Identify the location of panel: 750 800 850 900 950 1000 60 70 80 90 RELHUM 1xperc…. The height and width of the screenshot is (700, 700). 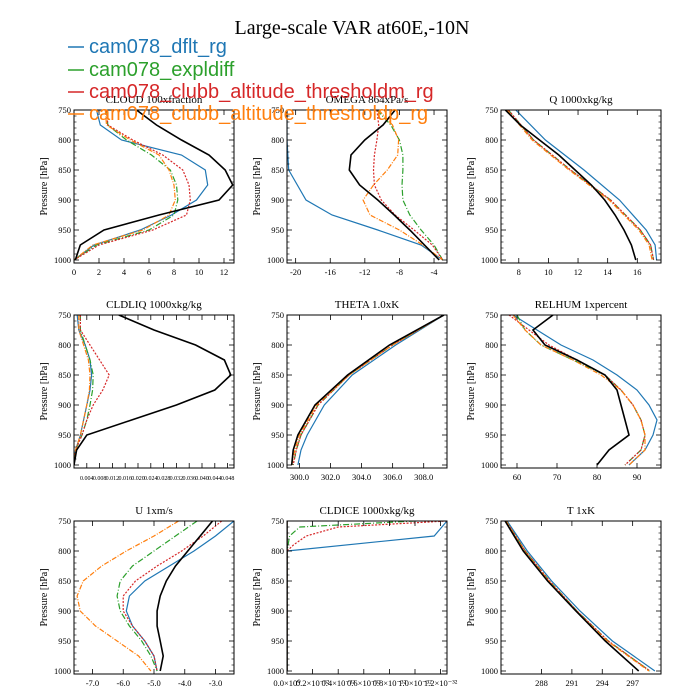
(564, 390).